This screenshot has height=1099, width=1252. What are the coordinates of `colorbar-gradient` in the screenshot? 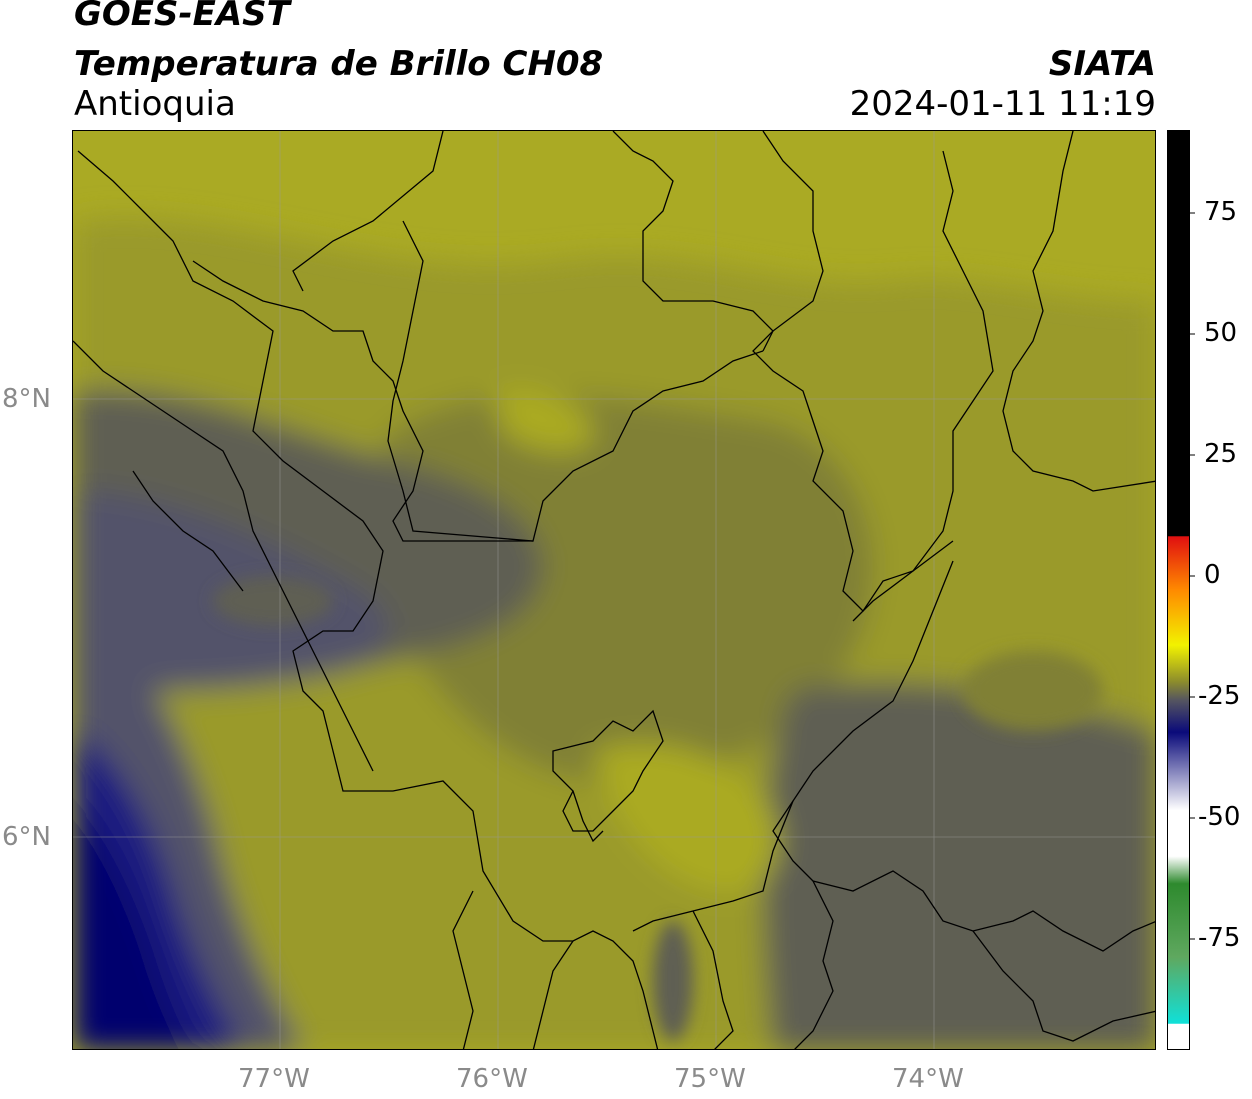 It's located at (1178, 590).